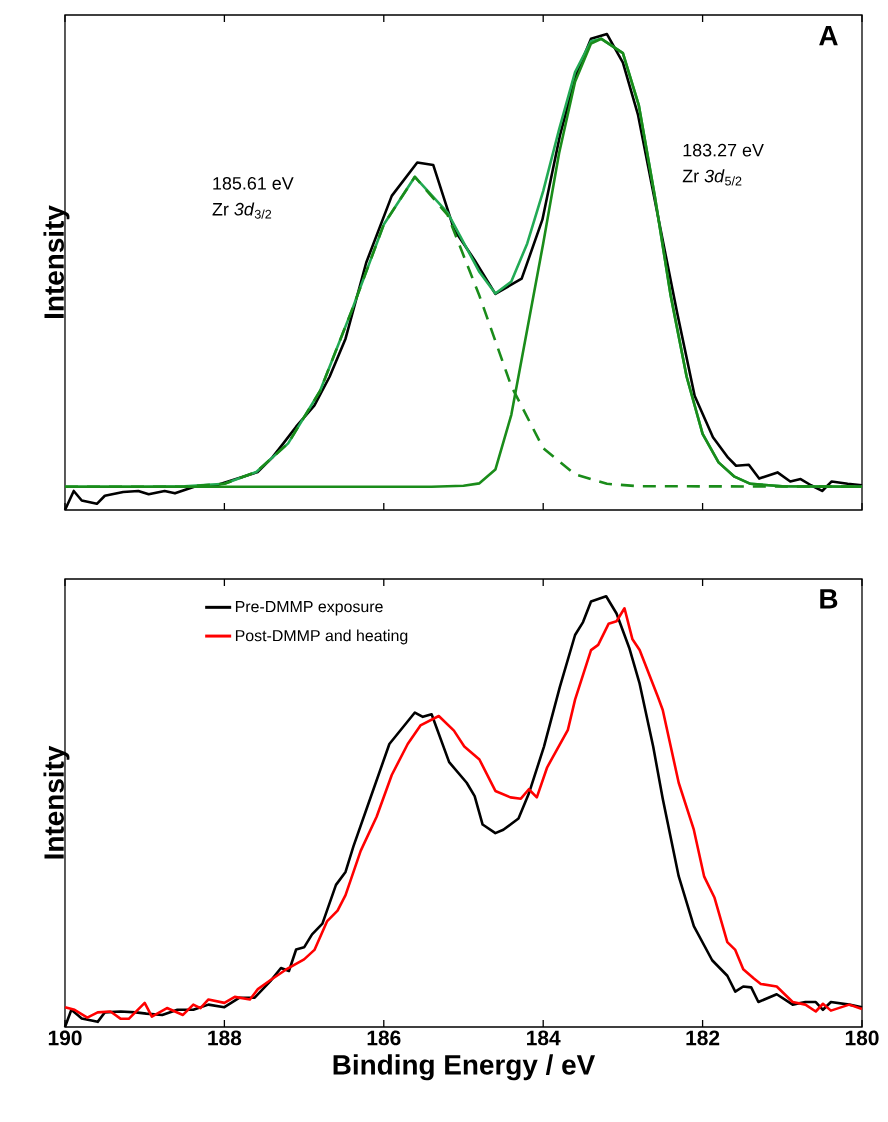  What do you see at coordinates (384, 1038) in the screenshot?
I see `x-tick-label: 186` at bounding box center [384, 1038].